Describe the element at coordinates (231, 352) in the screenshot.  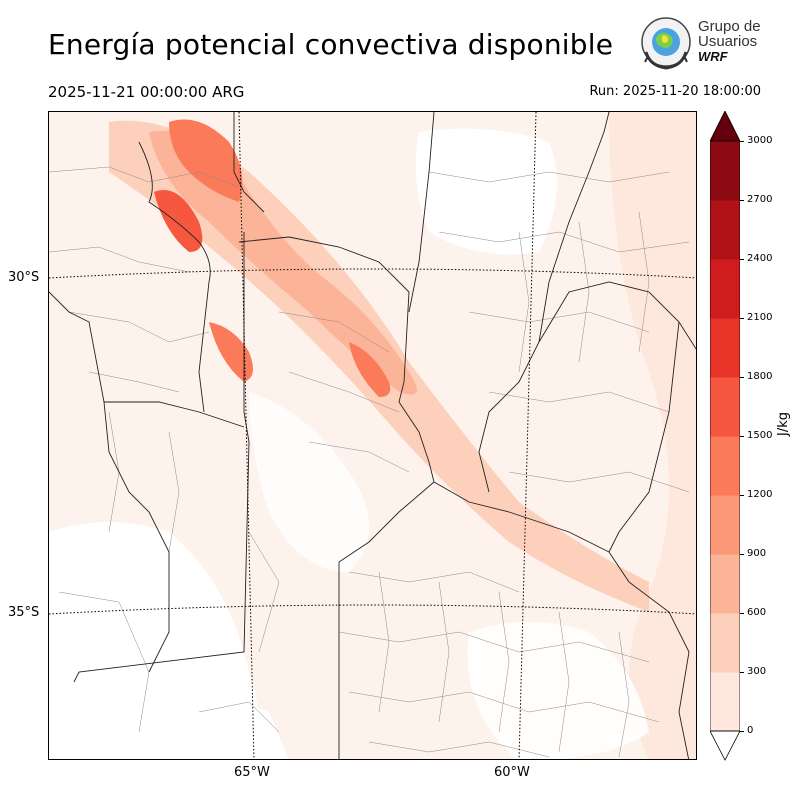
I see `cape-core-central` at that location.